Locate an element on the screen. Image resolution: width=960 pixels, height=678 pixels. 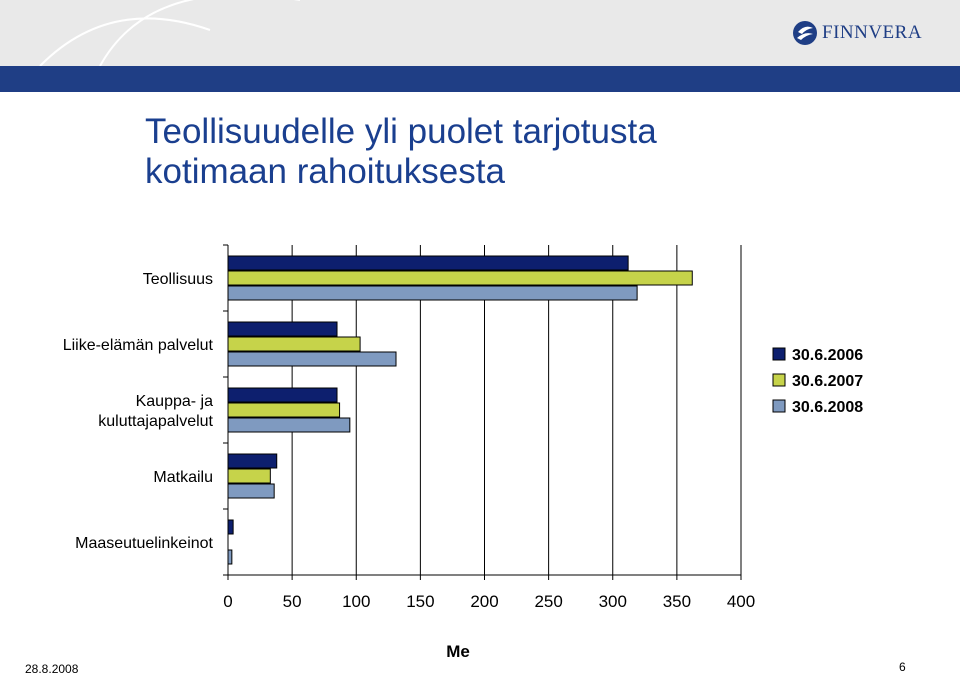
x-tick-label: 400 is located at coordinates (741, 601).